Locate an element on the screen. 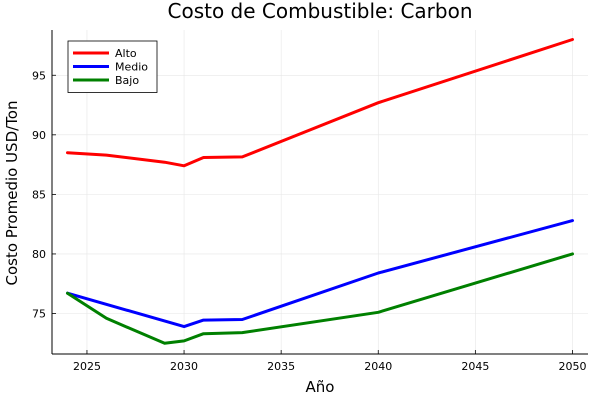 The width and height of the screenshot is (600, 400). y-tick-label: 75 is located at coordinates (39, 314).